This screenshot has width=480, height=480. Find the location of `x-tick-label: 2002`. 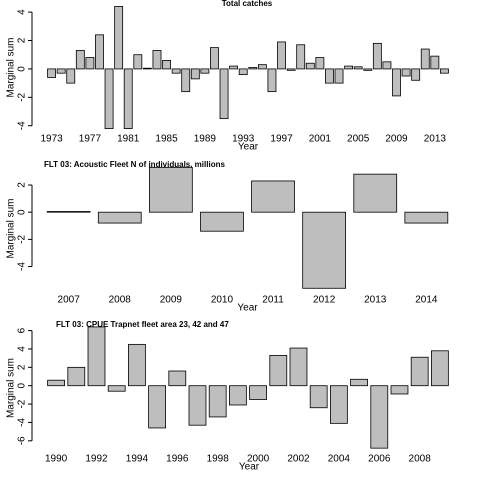

x-tick-label: 2002 is located at coordinates (298, 459).